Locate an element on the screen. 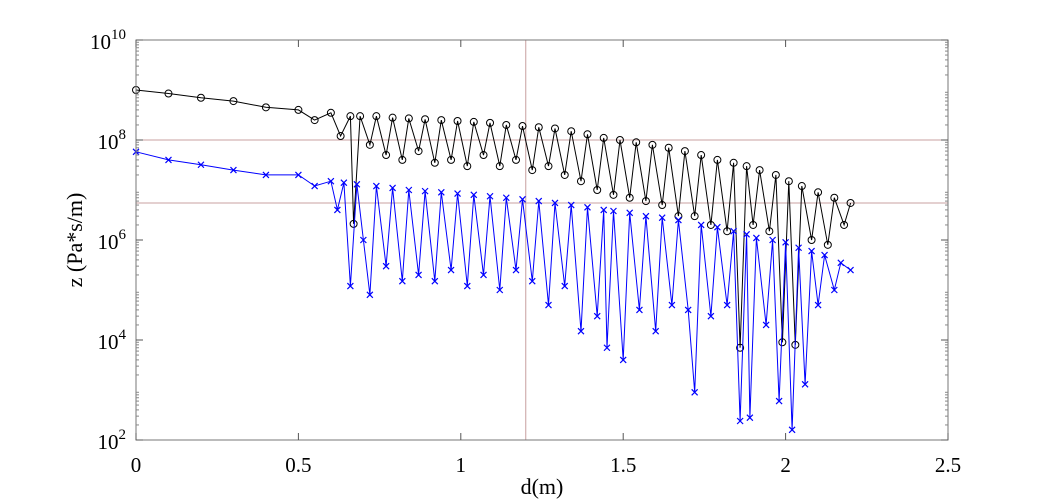  y-tick-label: 10¹⁰ is located at coordinates (108, 40).